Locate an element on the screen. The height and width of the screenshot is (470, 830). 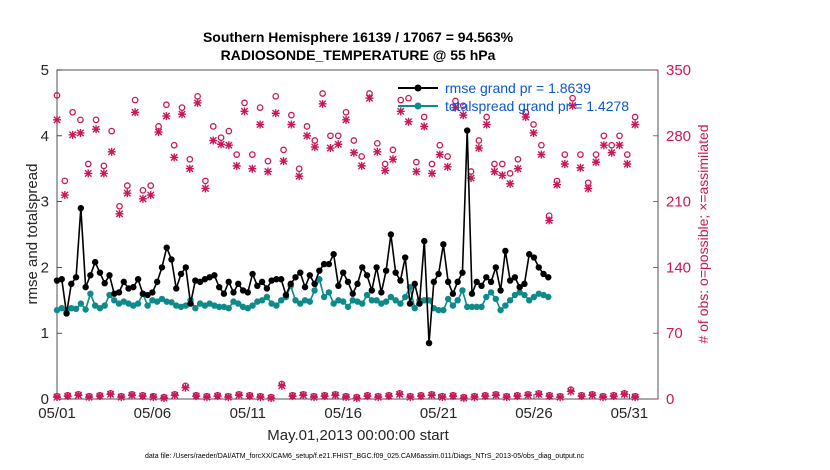
y-tick-label: 0 is located at coordinates (45, 399).